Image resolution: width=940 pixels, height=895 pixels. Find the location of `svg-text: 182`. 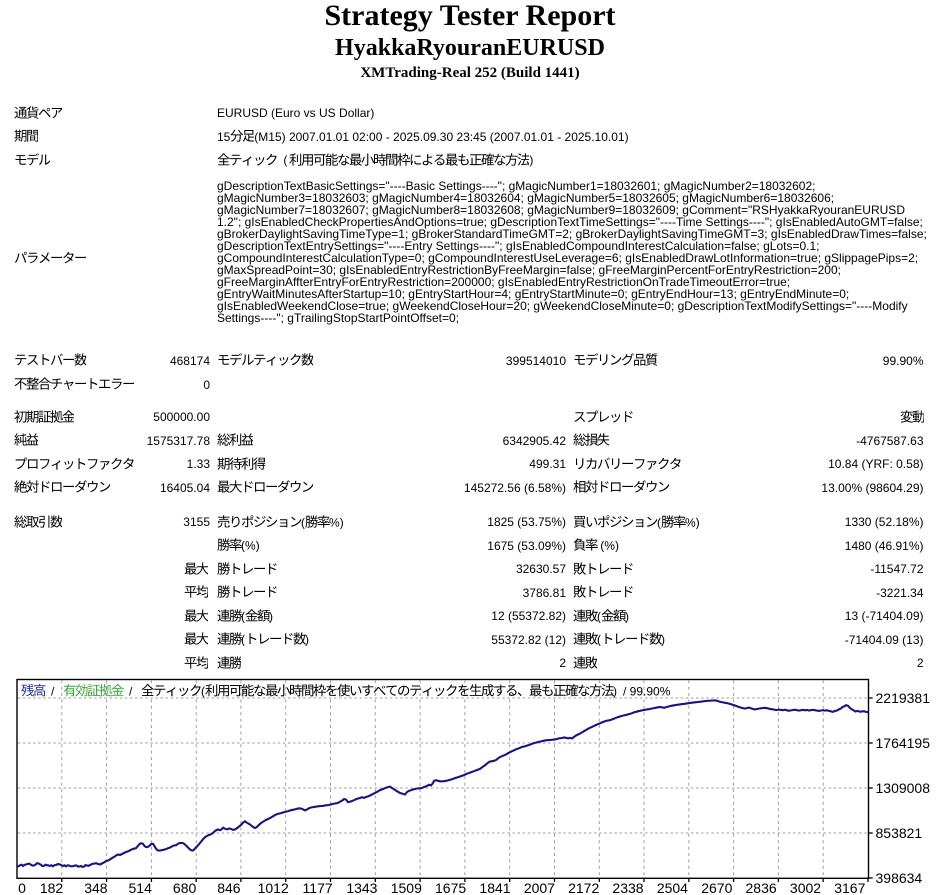

svg-text: 182 is located at coordinates (52, 887).